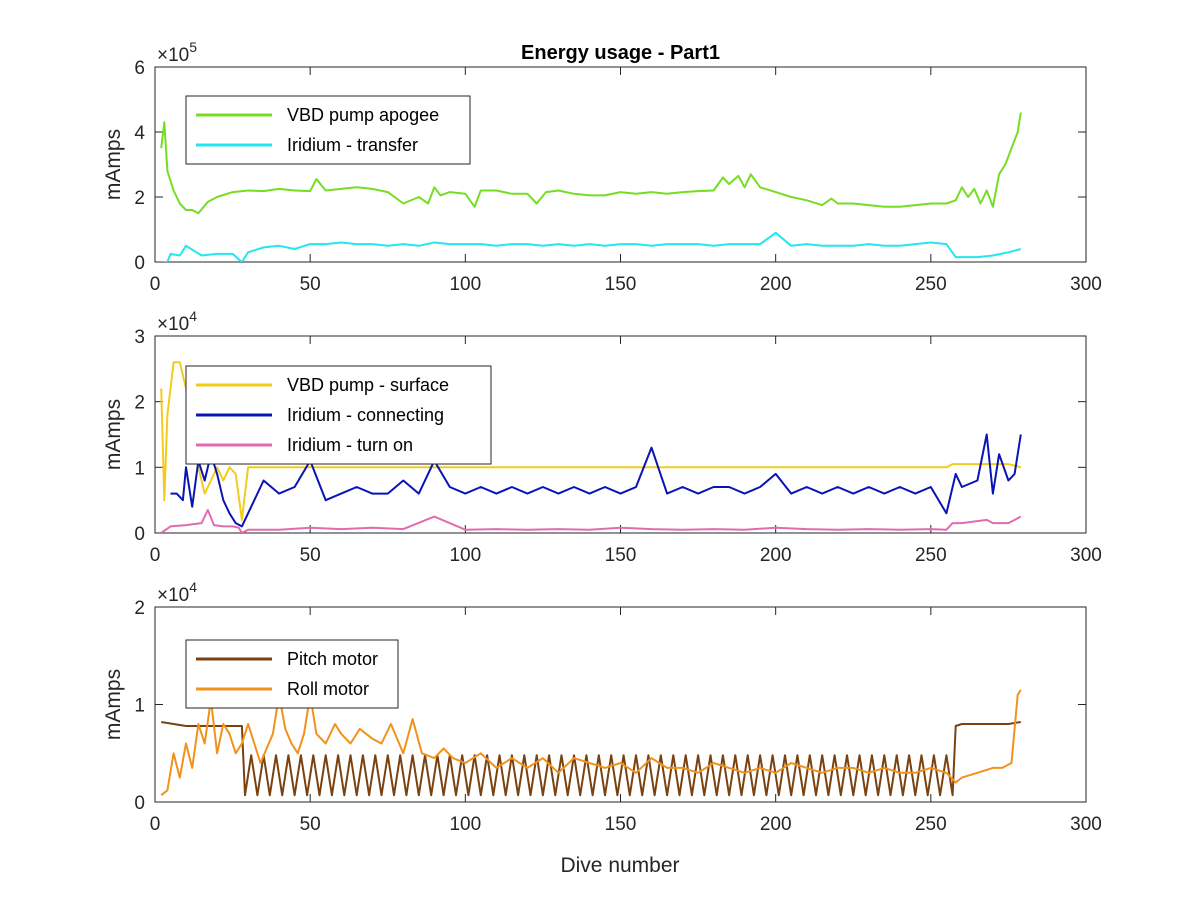 This screenshot has height=900, width=1200. Describe the element at coordinates (368, 385) in the screenshot. I see `legend-entry: VBD pump - surface` at that location.